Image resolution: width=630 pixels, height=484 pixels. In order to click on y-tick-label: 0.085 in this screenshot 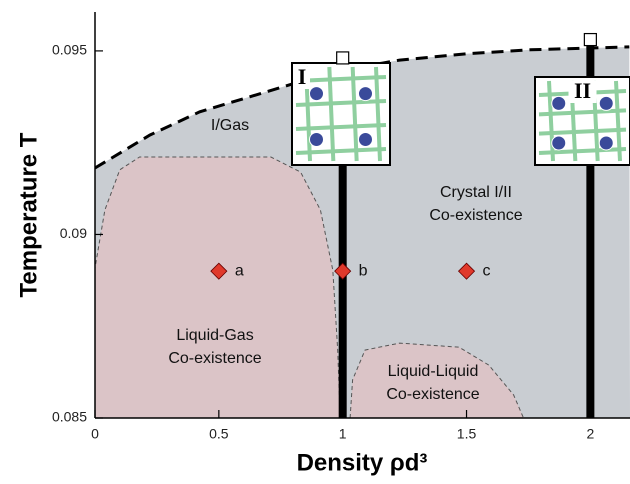, I will do `click(69, 417)`.